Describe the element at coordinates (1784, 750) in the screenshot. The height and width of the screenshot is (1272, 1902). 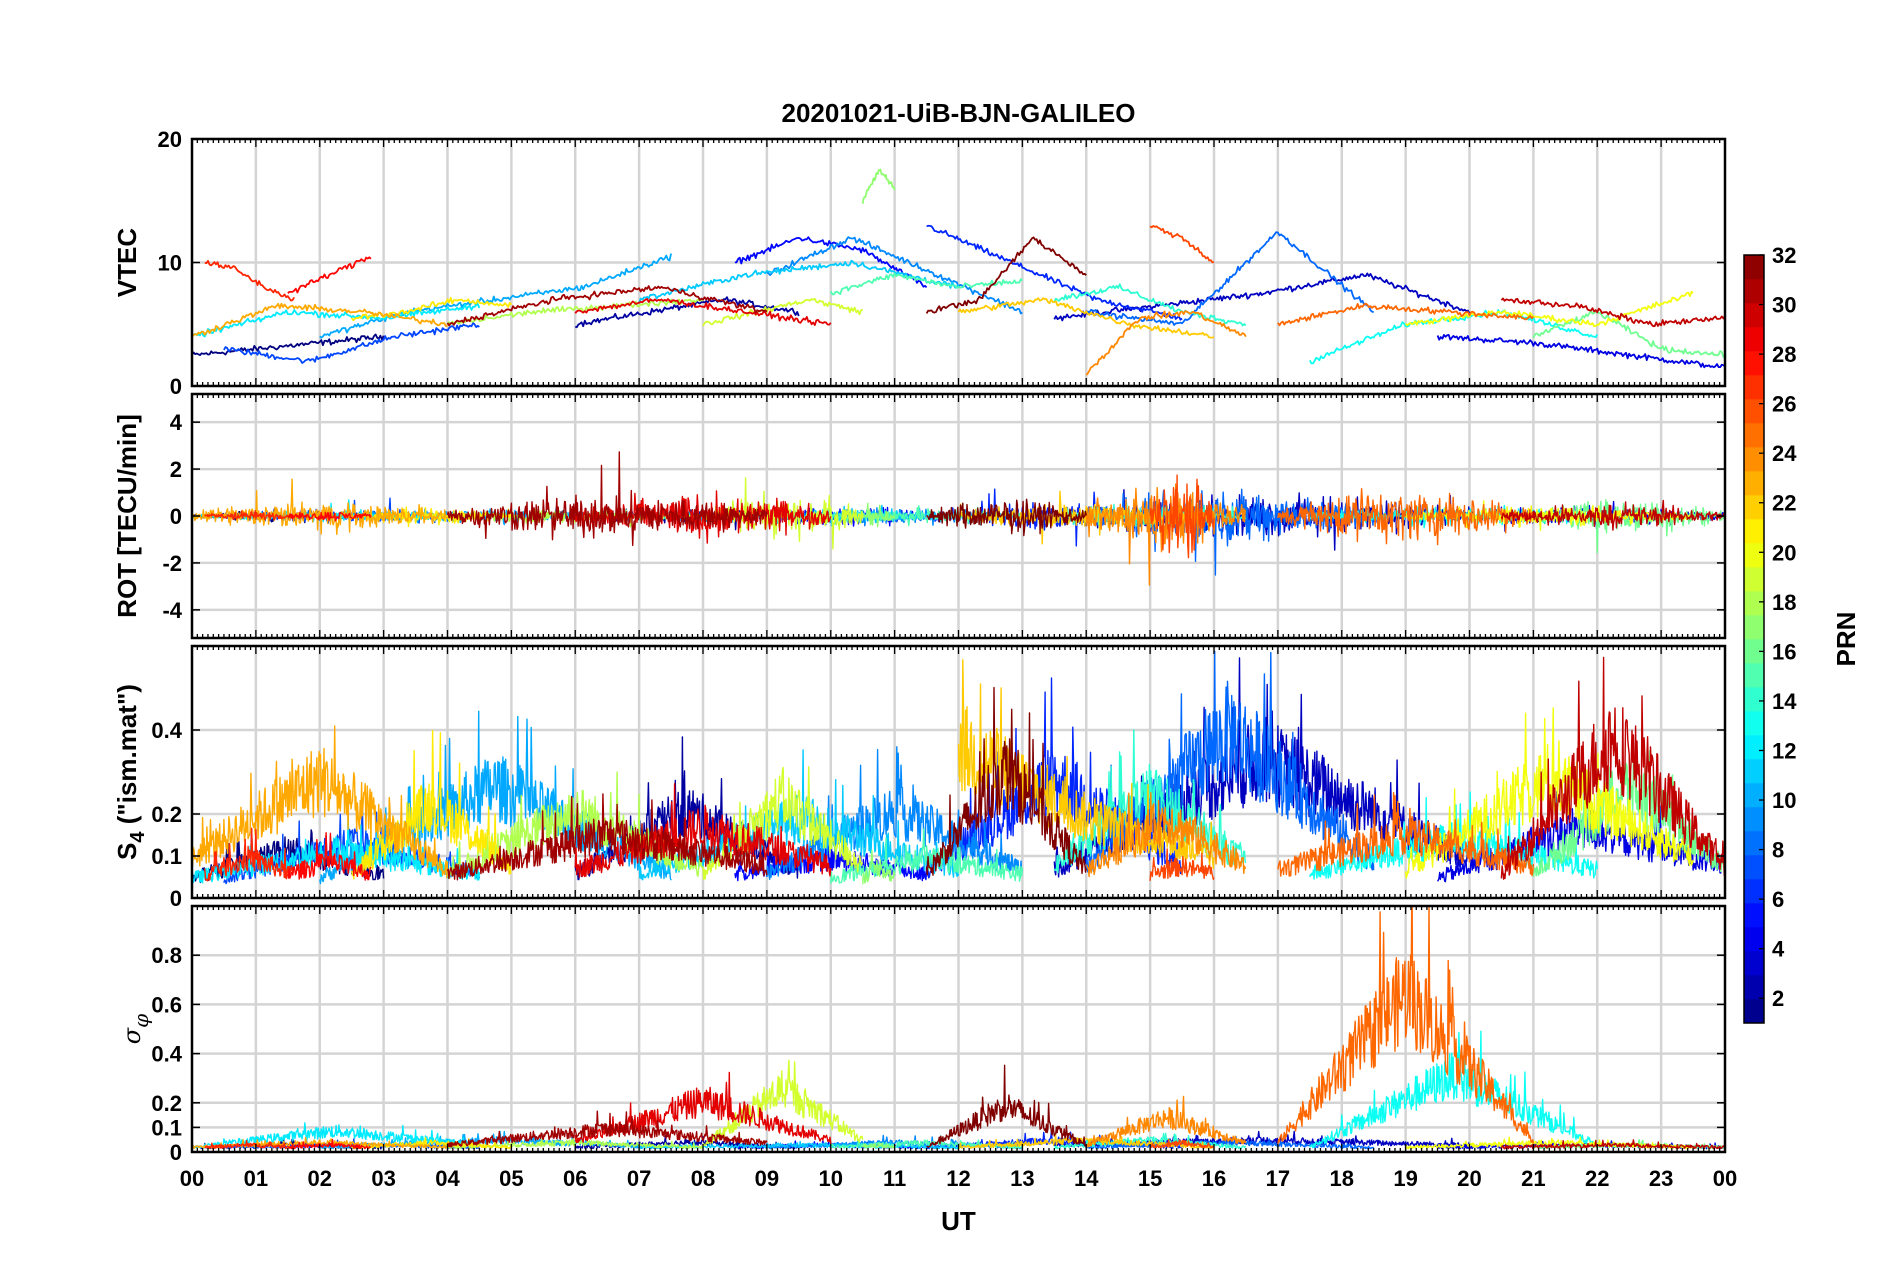
I see `colorbar-tick-label: 12` at that location.